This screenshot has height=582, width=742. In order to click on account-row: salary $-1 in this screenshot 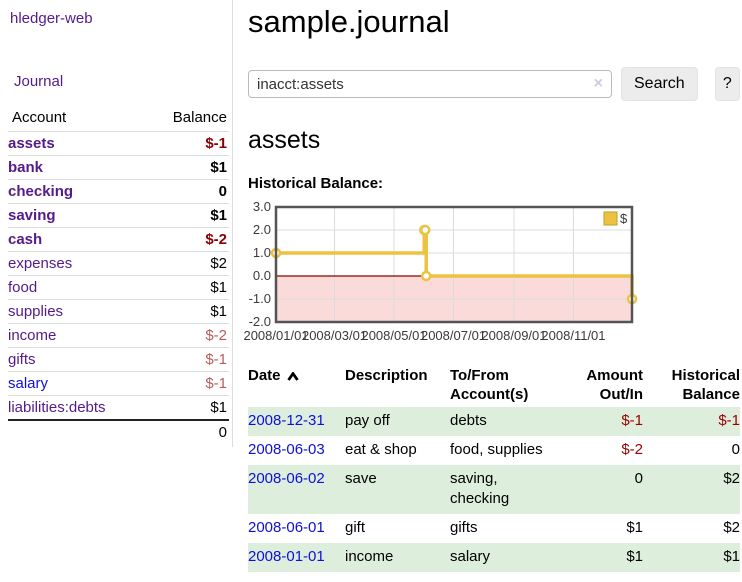, I will do `click(118, 383)`.